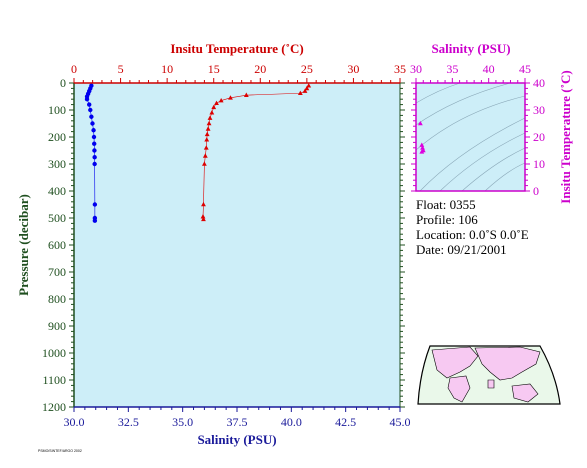 The image size is (587, 468). Describe the element at coordinates (57, 110) in the screenshot. I see `pressure-tick-label: 100` at that location.